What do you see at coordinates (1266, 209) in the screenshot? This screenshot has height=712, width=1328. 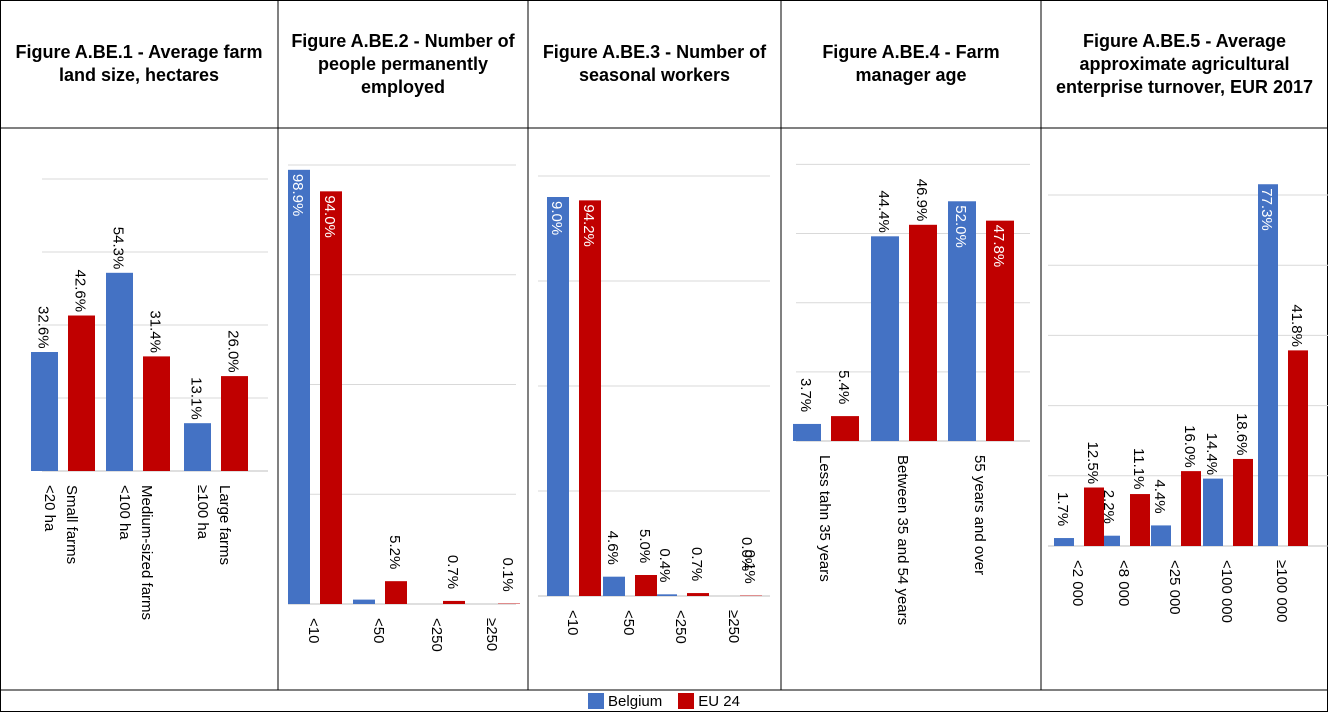 I see `data-label-5-belgium-5: 77.3%` at bounding box center [1266, 209].